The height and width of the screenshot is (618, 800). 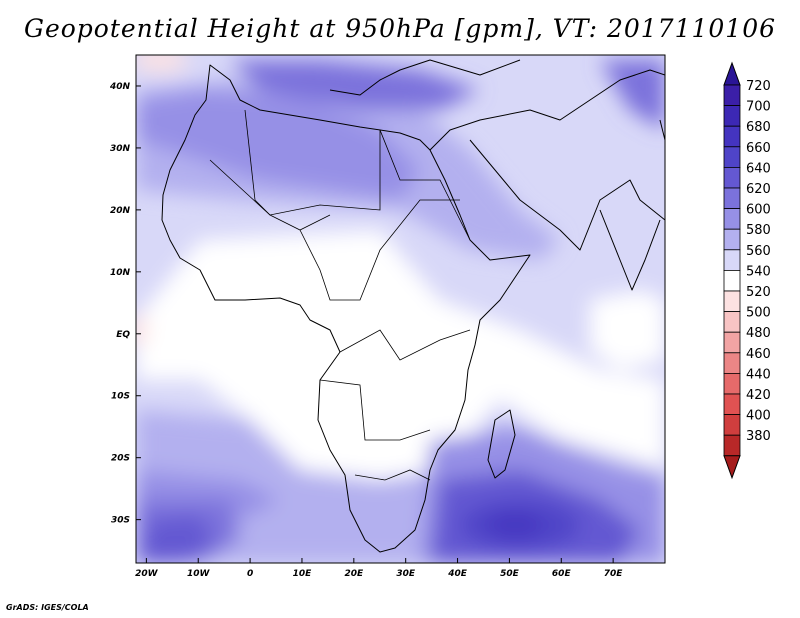 What do you see at coordinates (630, 250) in the screenshot?
I see `india-coastline` at bounding box center [630, 250].